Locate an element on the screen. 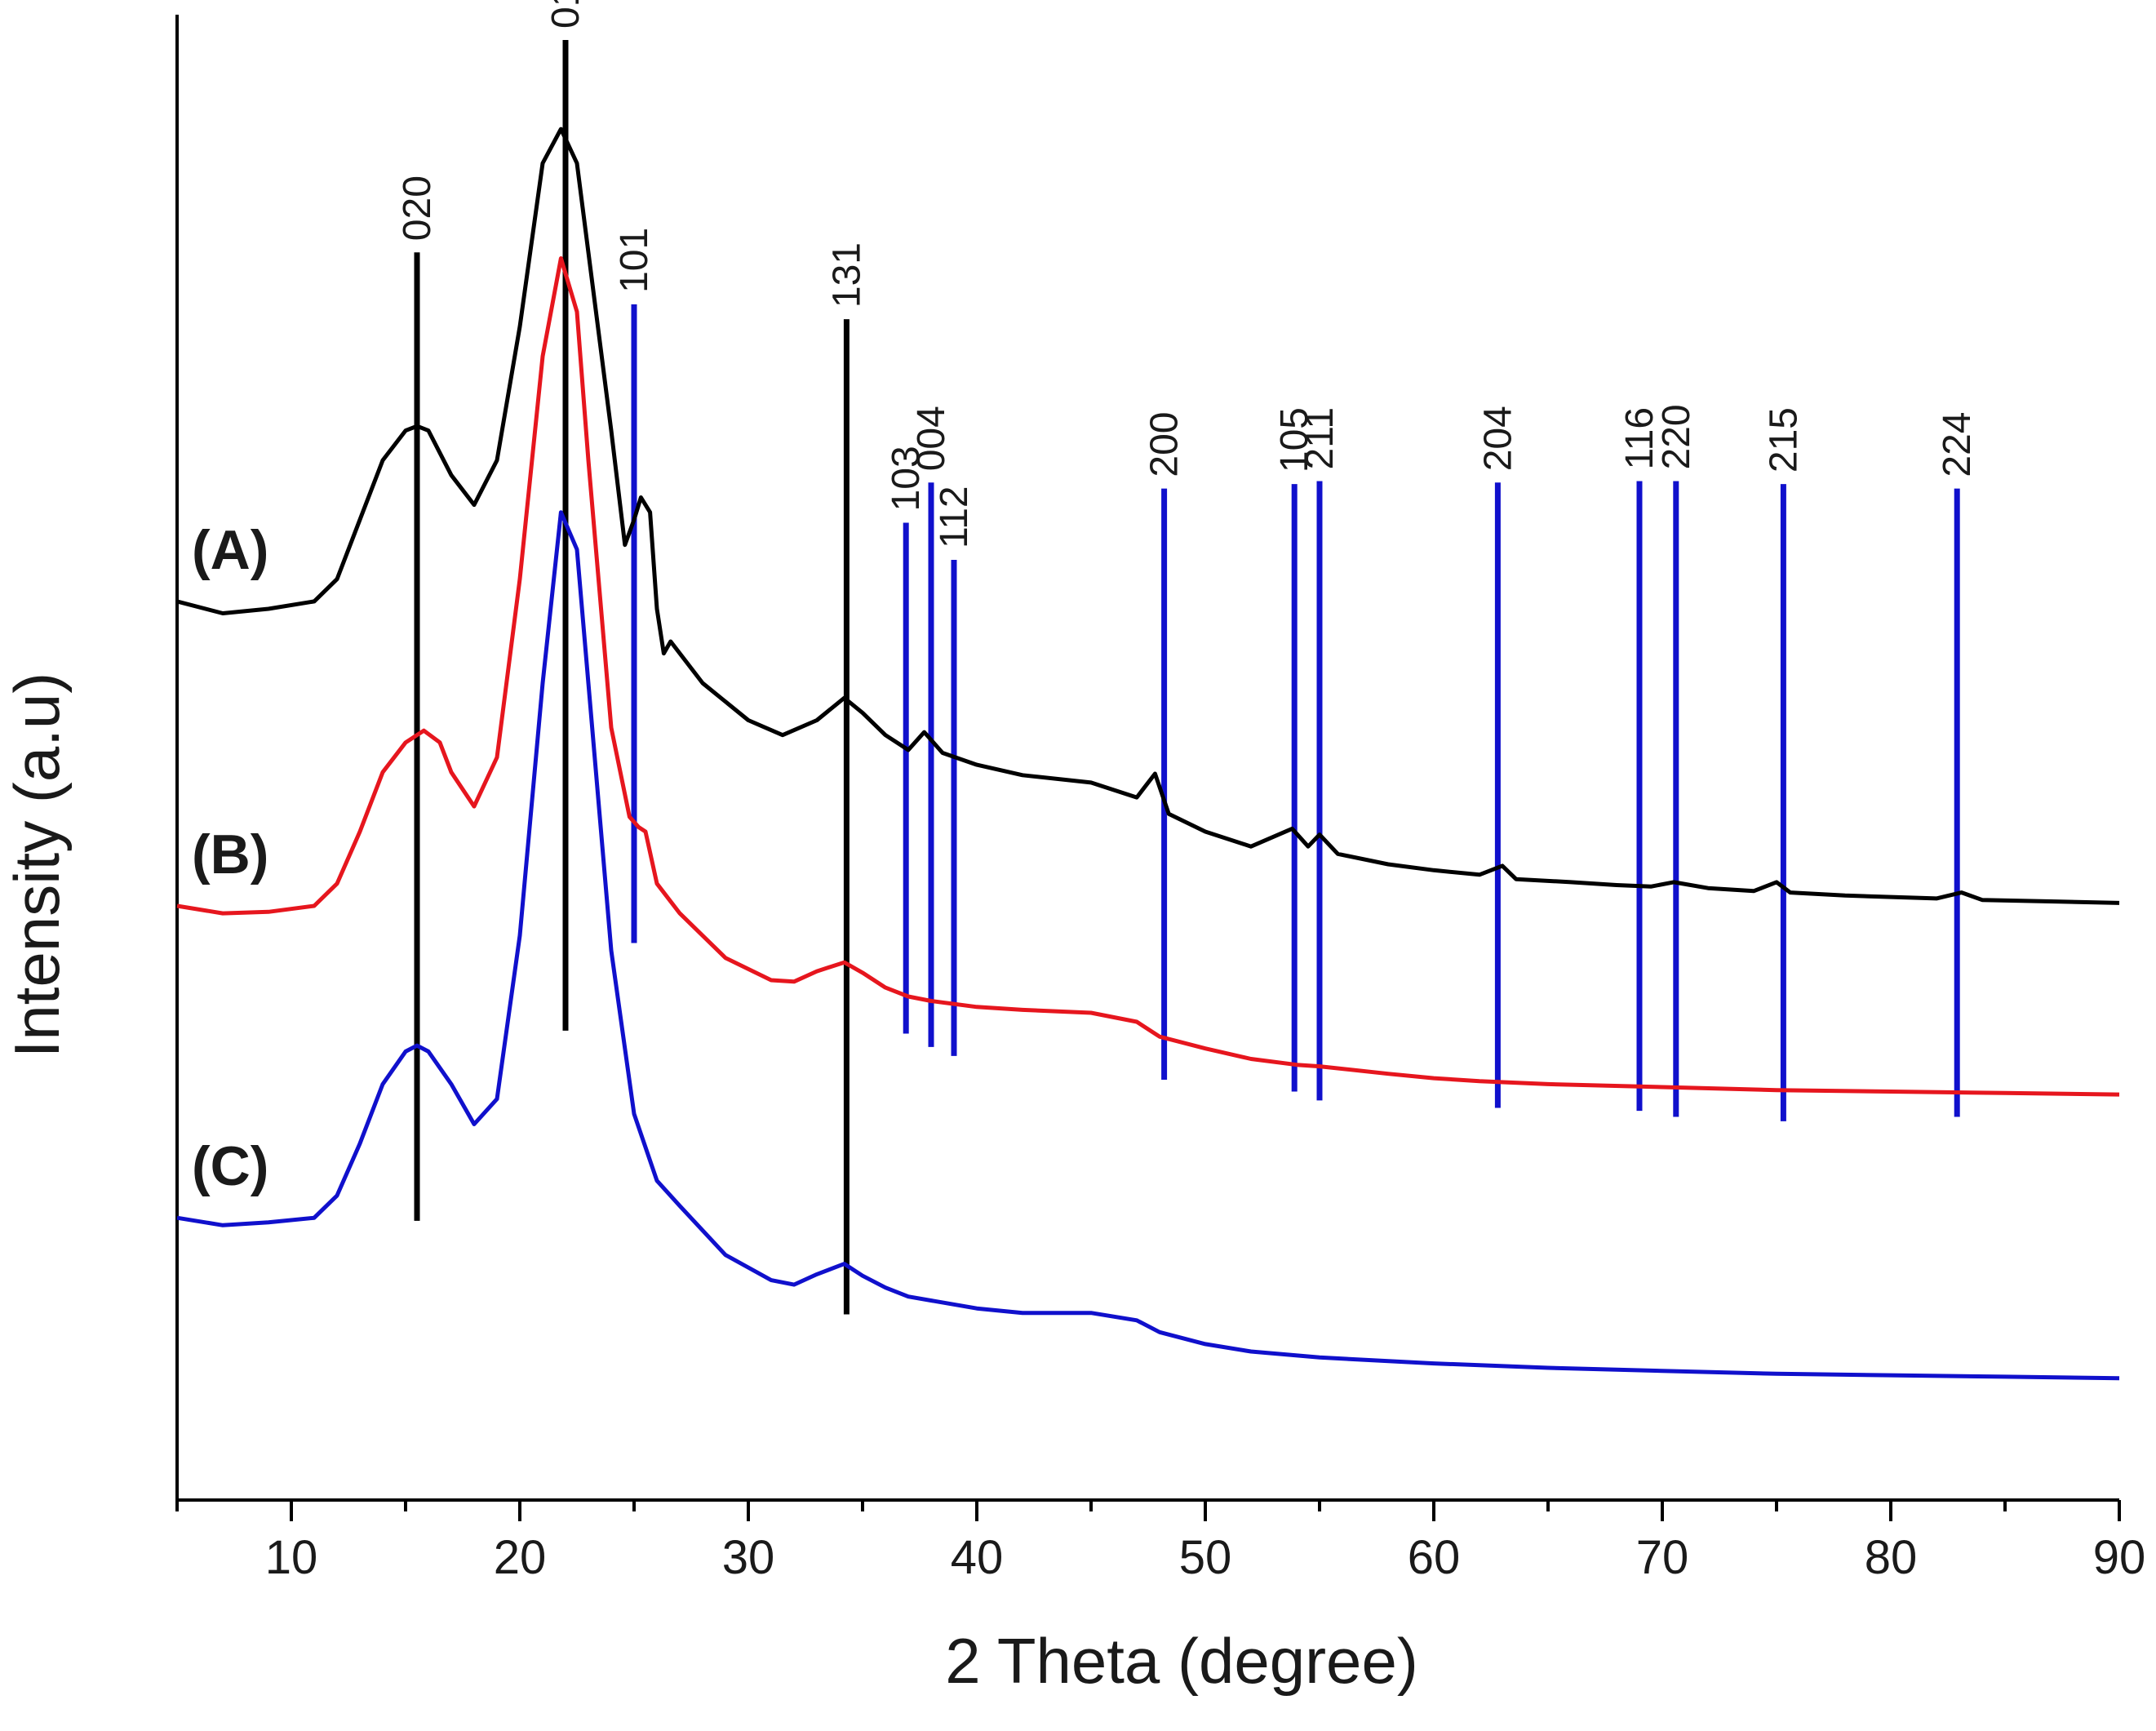 The height and width of the screenshot is (1731, 2156). hkl-label-204: 204 is located at coordinates (1497, 439).